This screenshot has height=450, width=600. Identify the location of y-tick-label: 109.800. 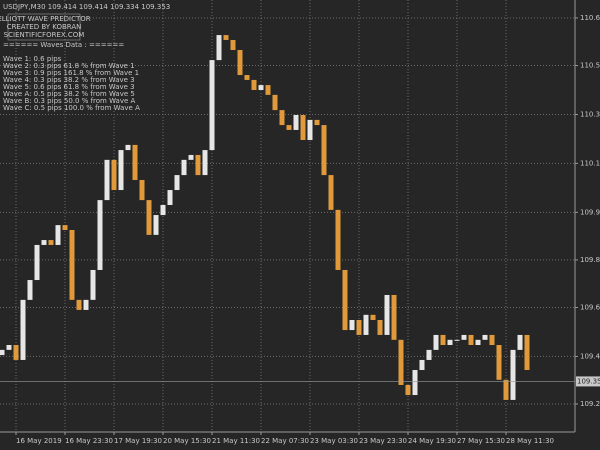
(590, 260).